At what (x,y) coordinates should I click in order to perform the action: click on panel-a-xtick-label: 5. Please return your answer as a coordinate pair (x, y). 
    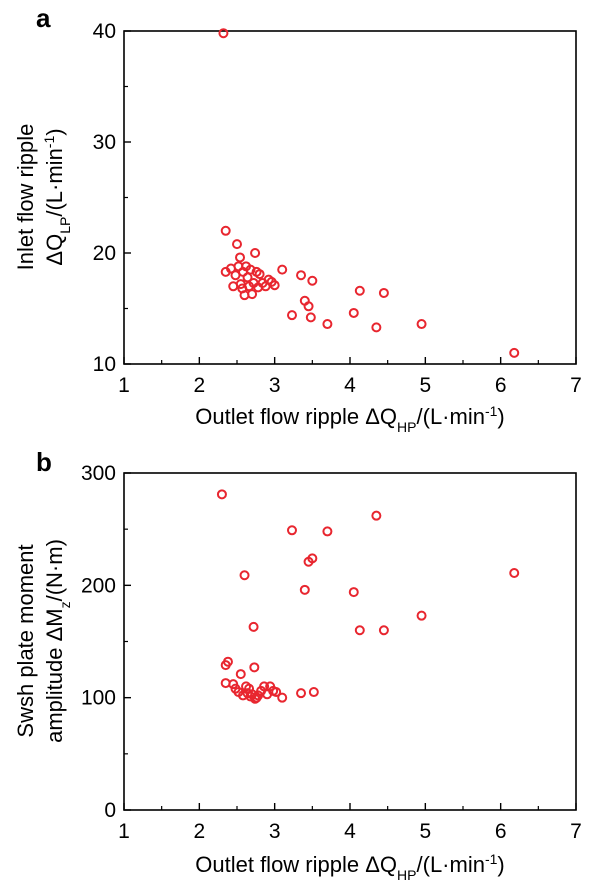
    Looking at the image, I should click on (425, 385).